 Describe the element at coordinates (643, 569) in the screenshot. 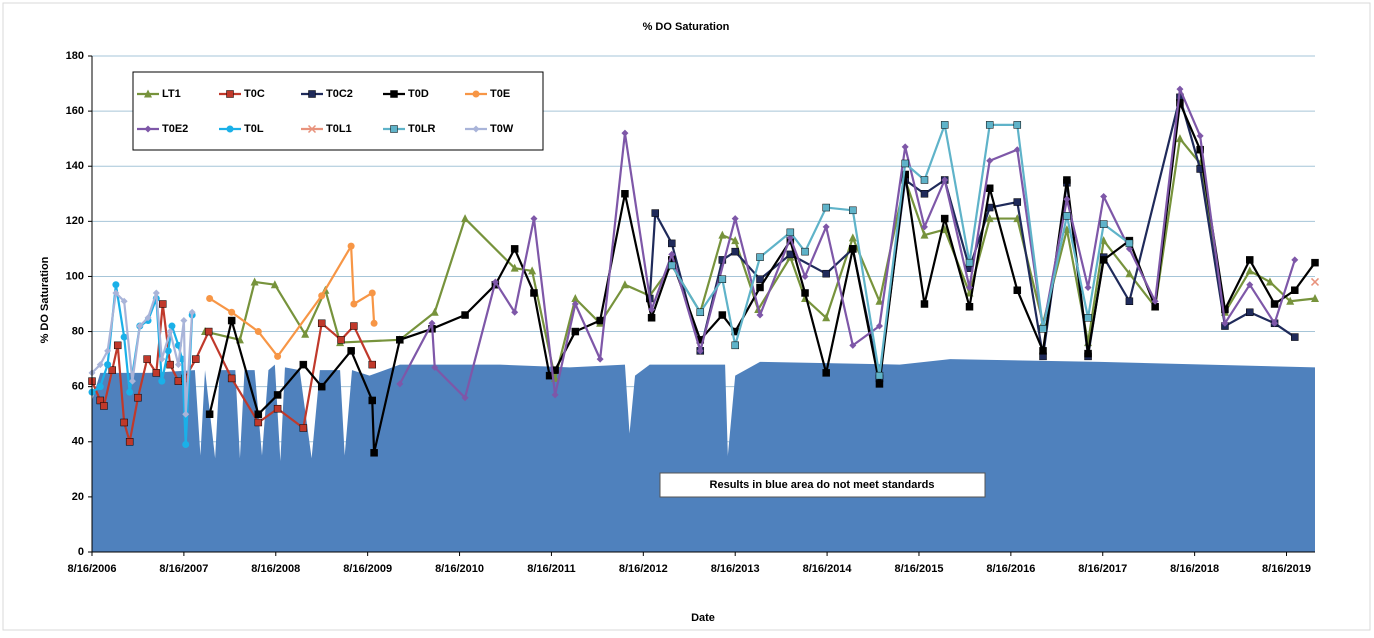

I see `x-tick-label: 8/16/2012` at that location.